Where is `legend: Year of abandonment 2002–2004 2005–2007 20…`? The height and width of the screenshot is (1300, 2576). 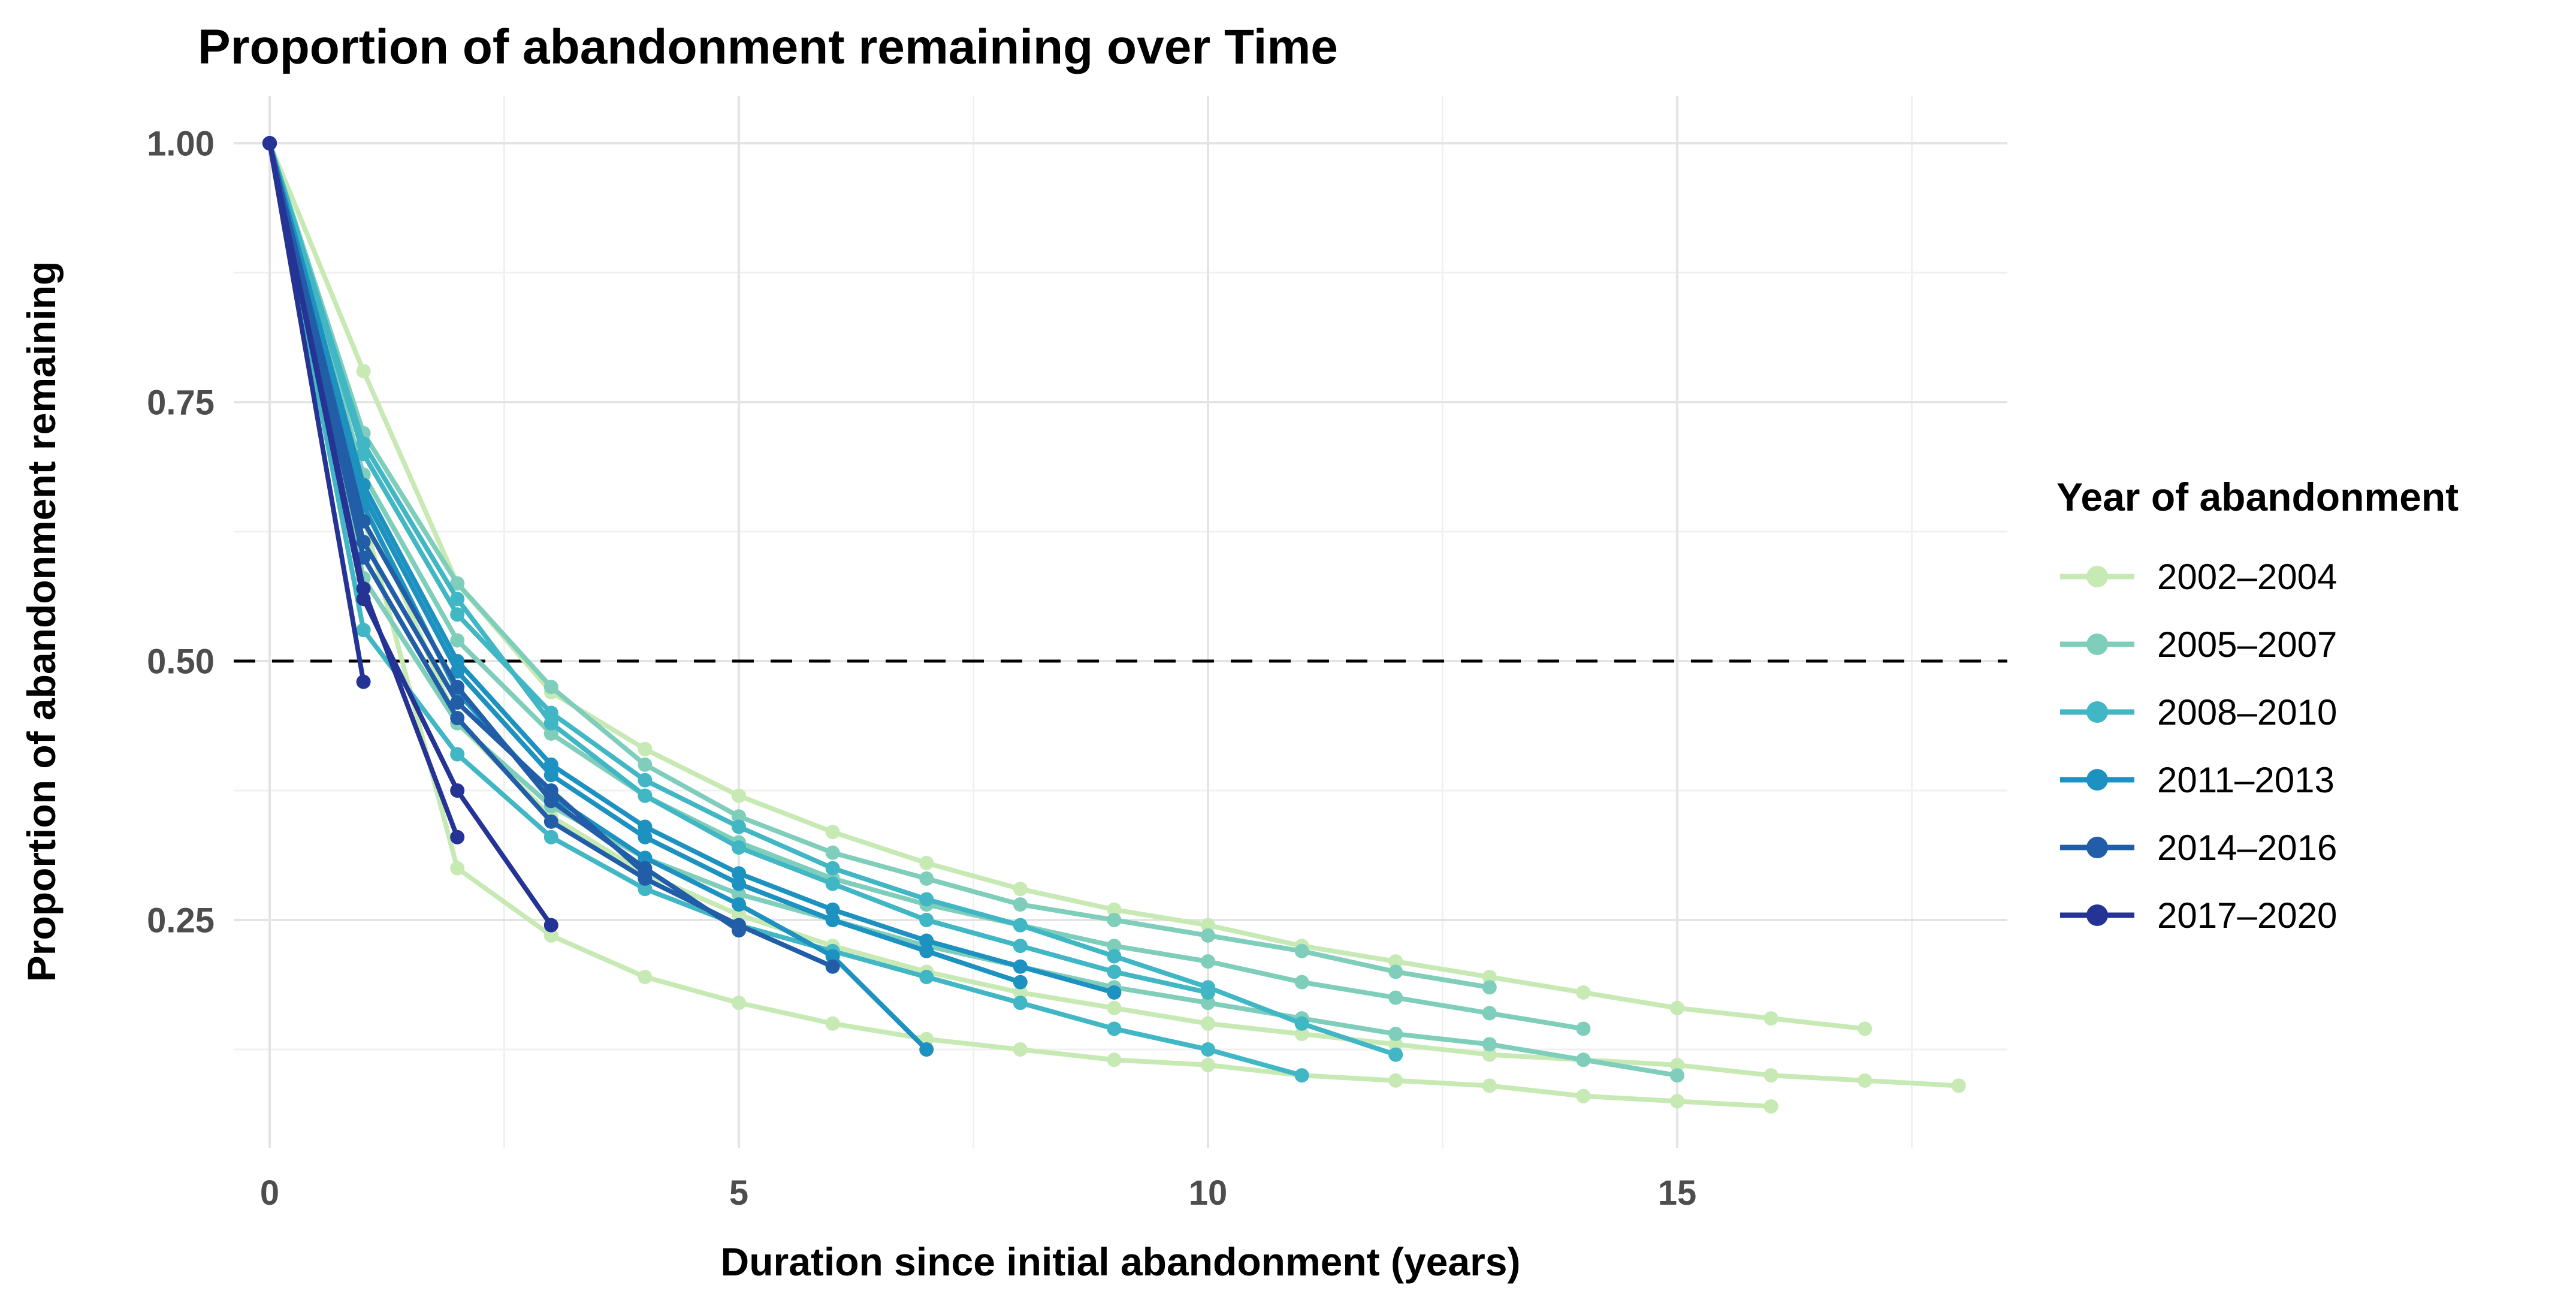
legend: Year of abandonment 2002–2004 2005–2007 20… is located at coordinates (2258, 705).